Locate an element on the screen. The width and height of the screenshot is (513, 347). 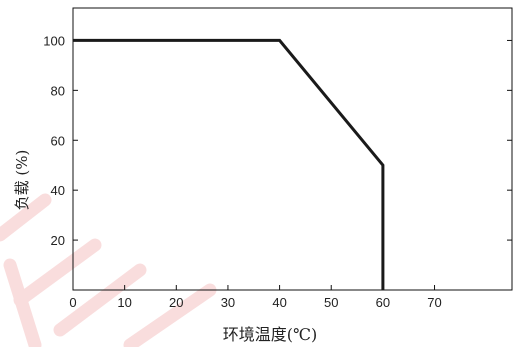
y-tick-label-60: 60 is located at coordinates (58, 140).